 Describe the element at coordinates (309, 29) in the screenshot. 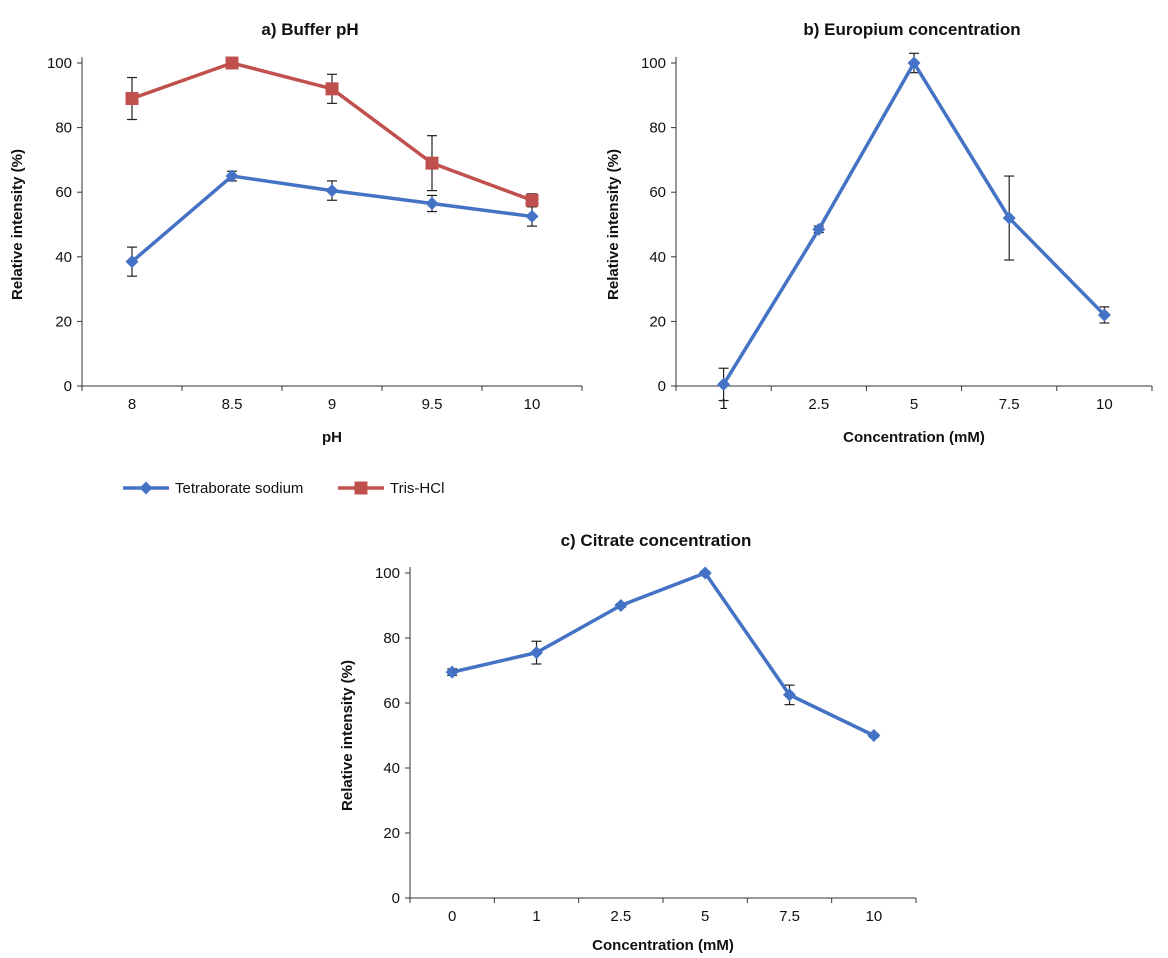

I see `chart-title: a) Buffer pH` at that location.